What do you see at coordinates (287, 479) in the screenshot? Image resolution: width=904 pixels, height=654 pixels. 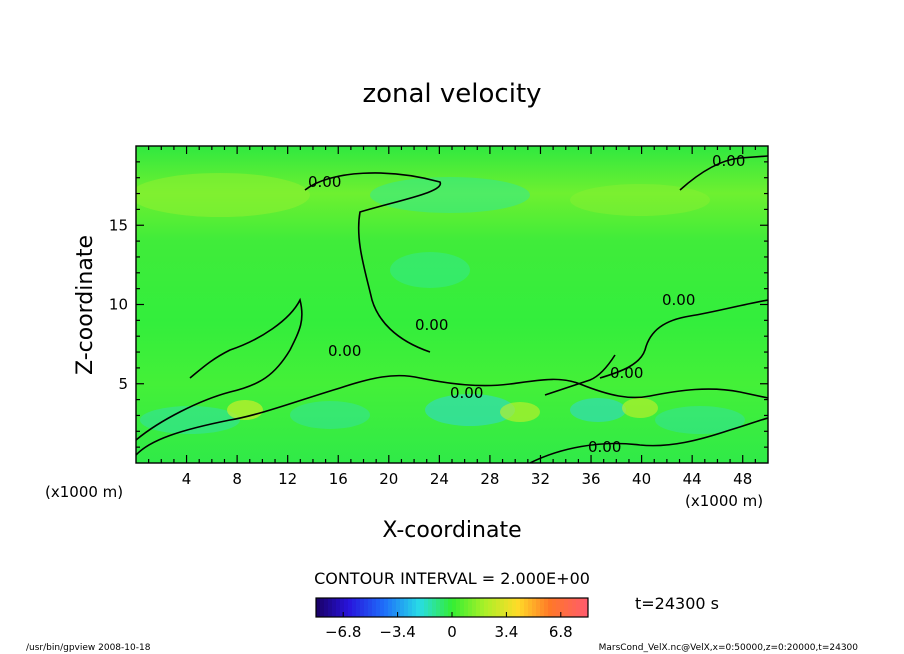 I see `x-tick-label: 12` at bounding box center [287, 479].